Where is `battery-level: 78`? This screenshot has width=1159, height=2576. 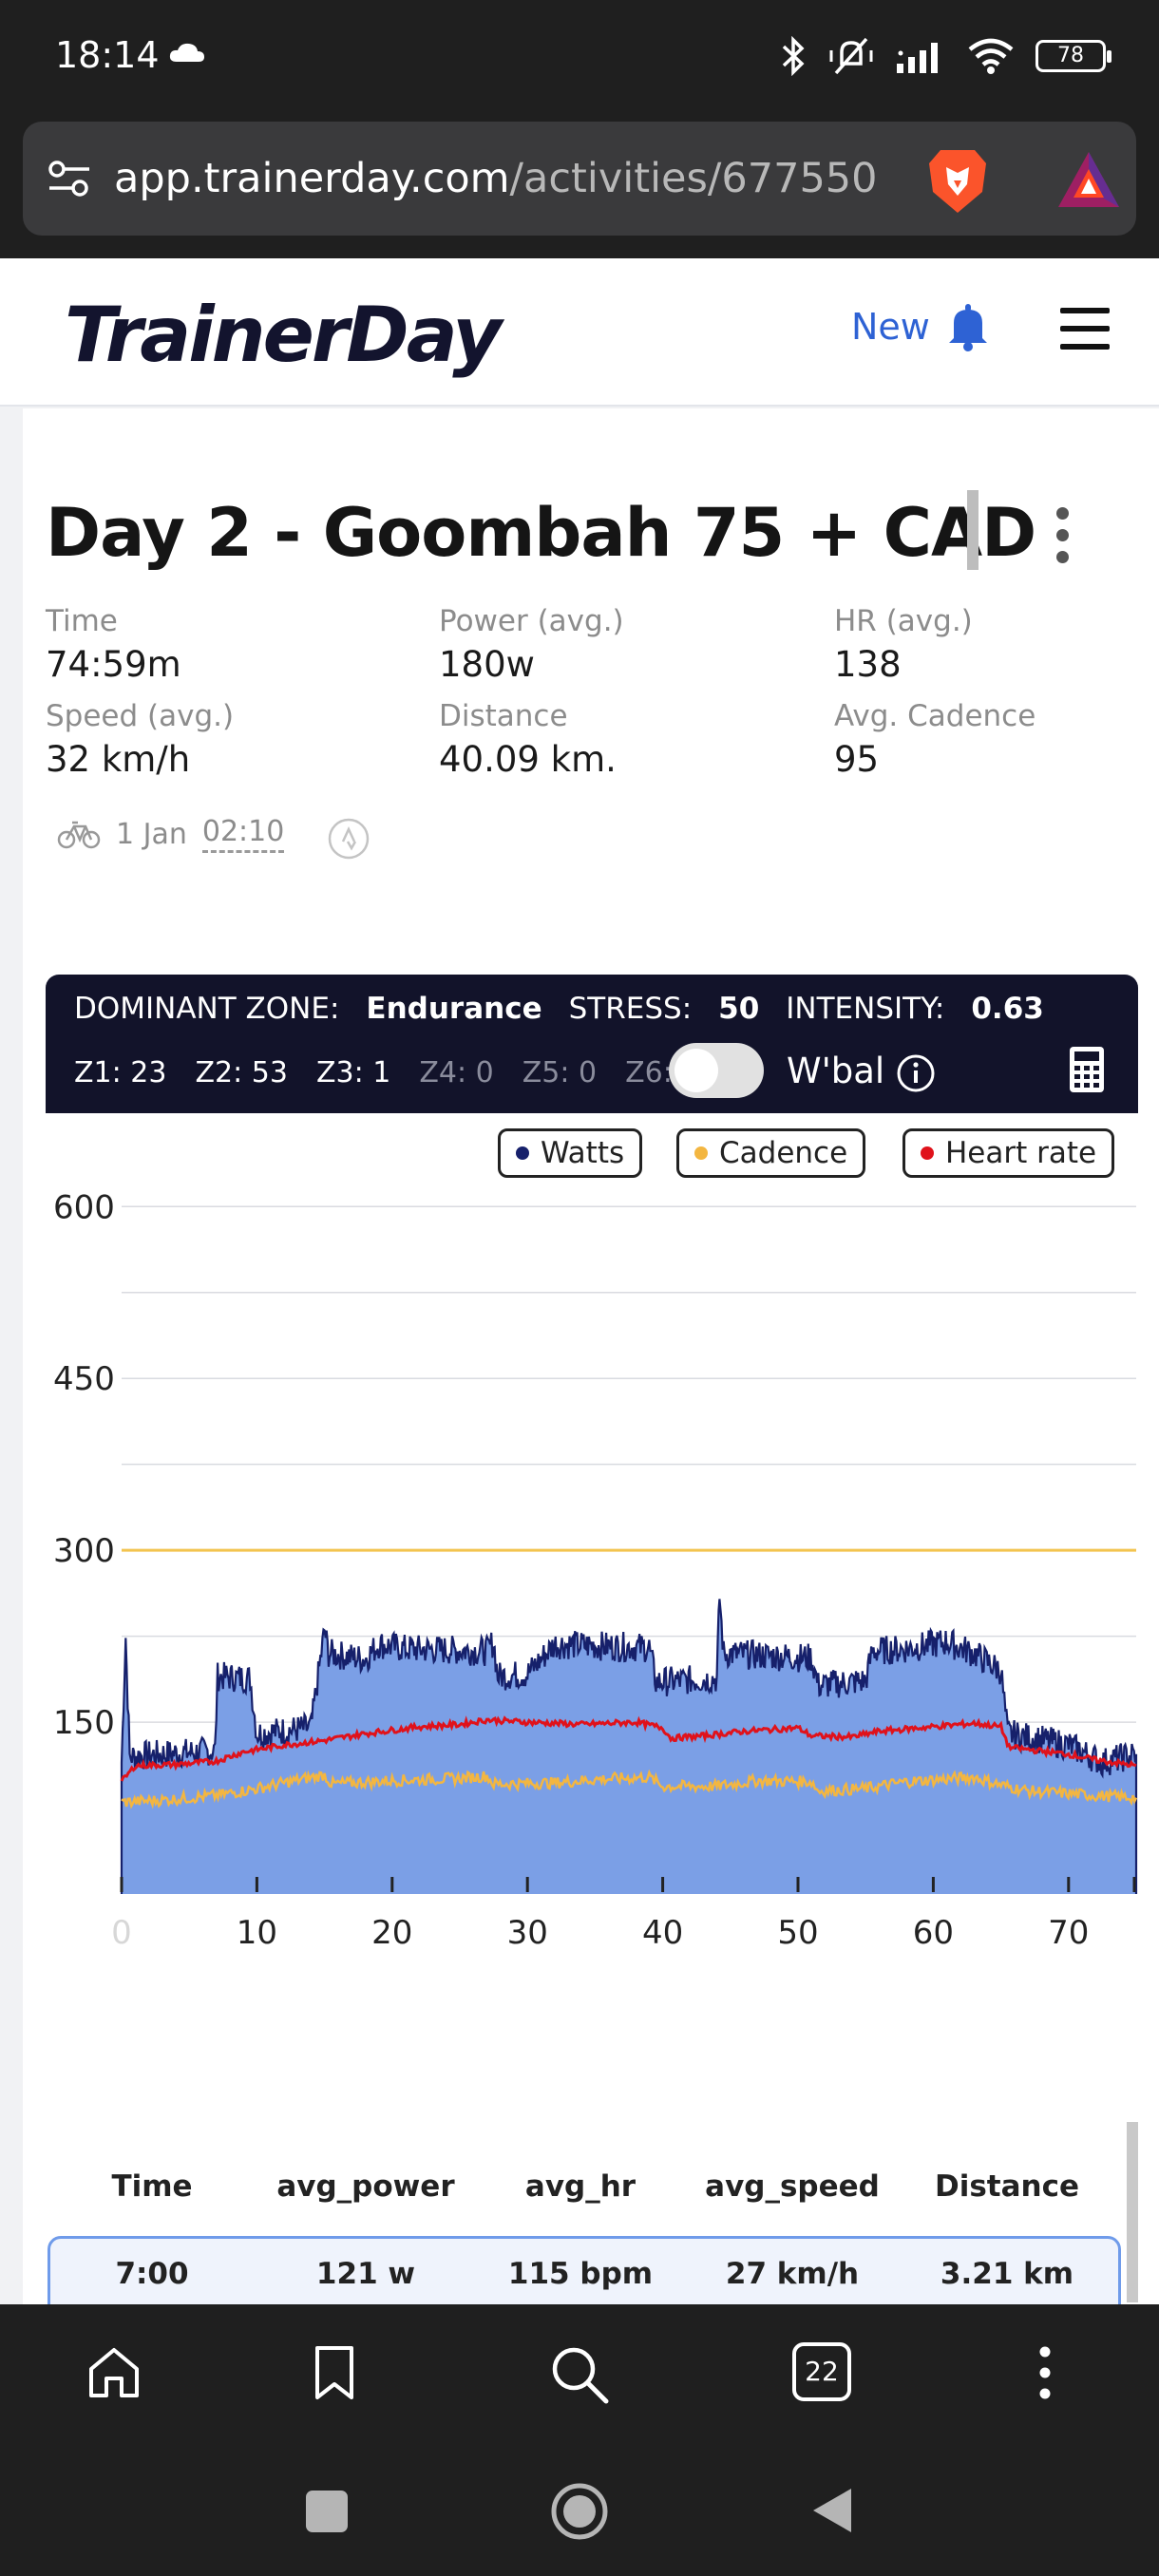 battery-level: 78 is located at coordinates (1070, 55).